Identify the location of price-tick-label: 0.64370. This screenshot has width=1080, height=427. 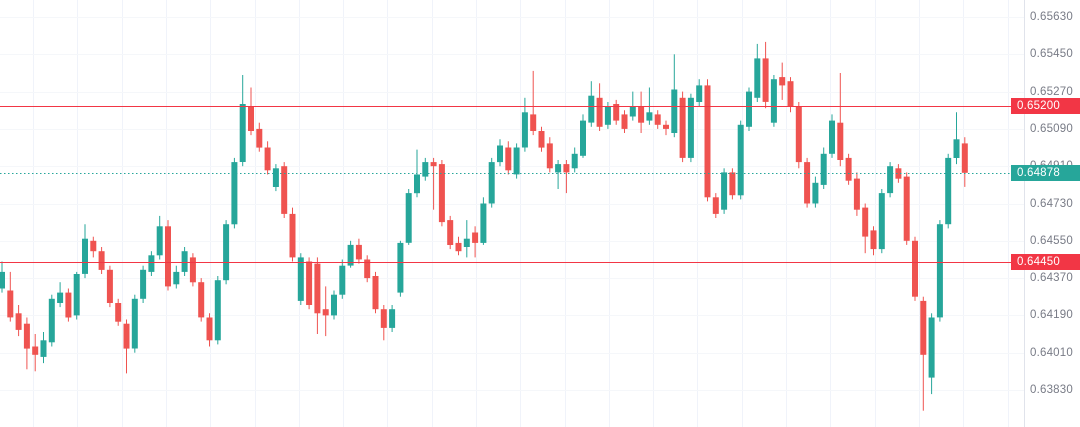
(1051, 278).